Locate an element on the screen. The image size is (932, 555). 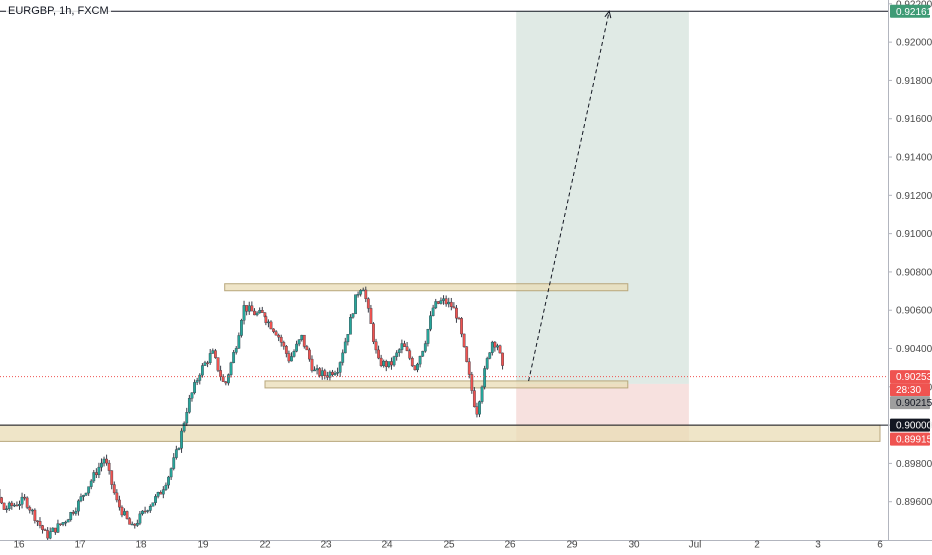
x-tick-label: 26 is located at coordinates (510, 545).